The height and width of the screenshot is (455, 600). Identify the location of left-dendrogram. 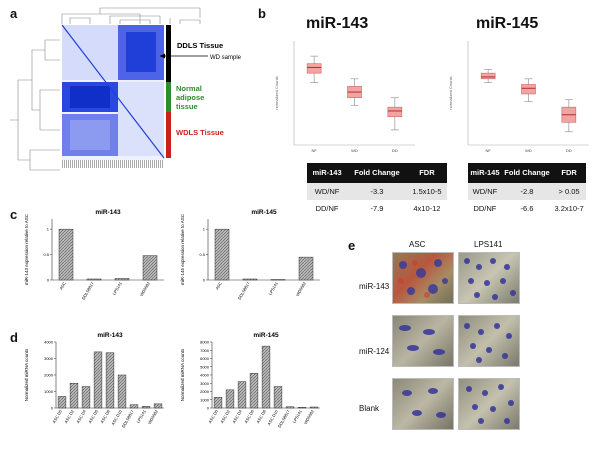
(35, 105).